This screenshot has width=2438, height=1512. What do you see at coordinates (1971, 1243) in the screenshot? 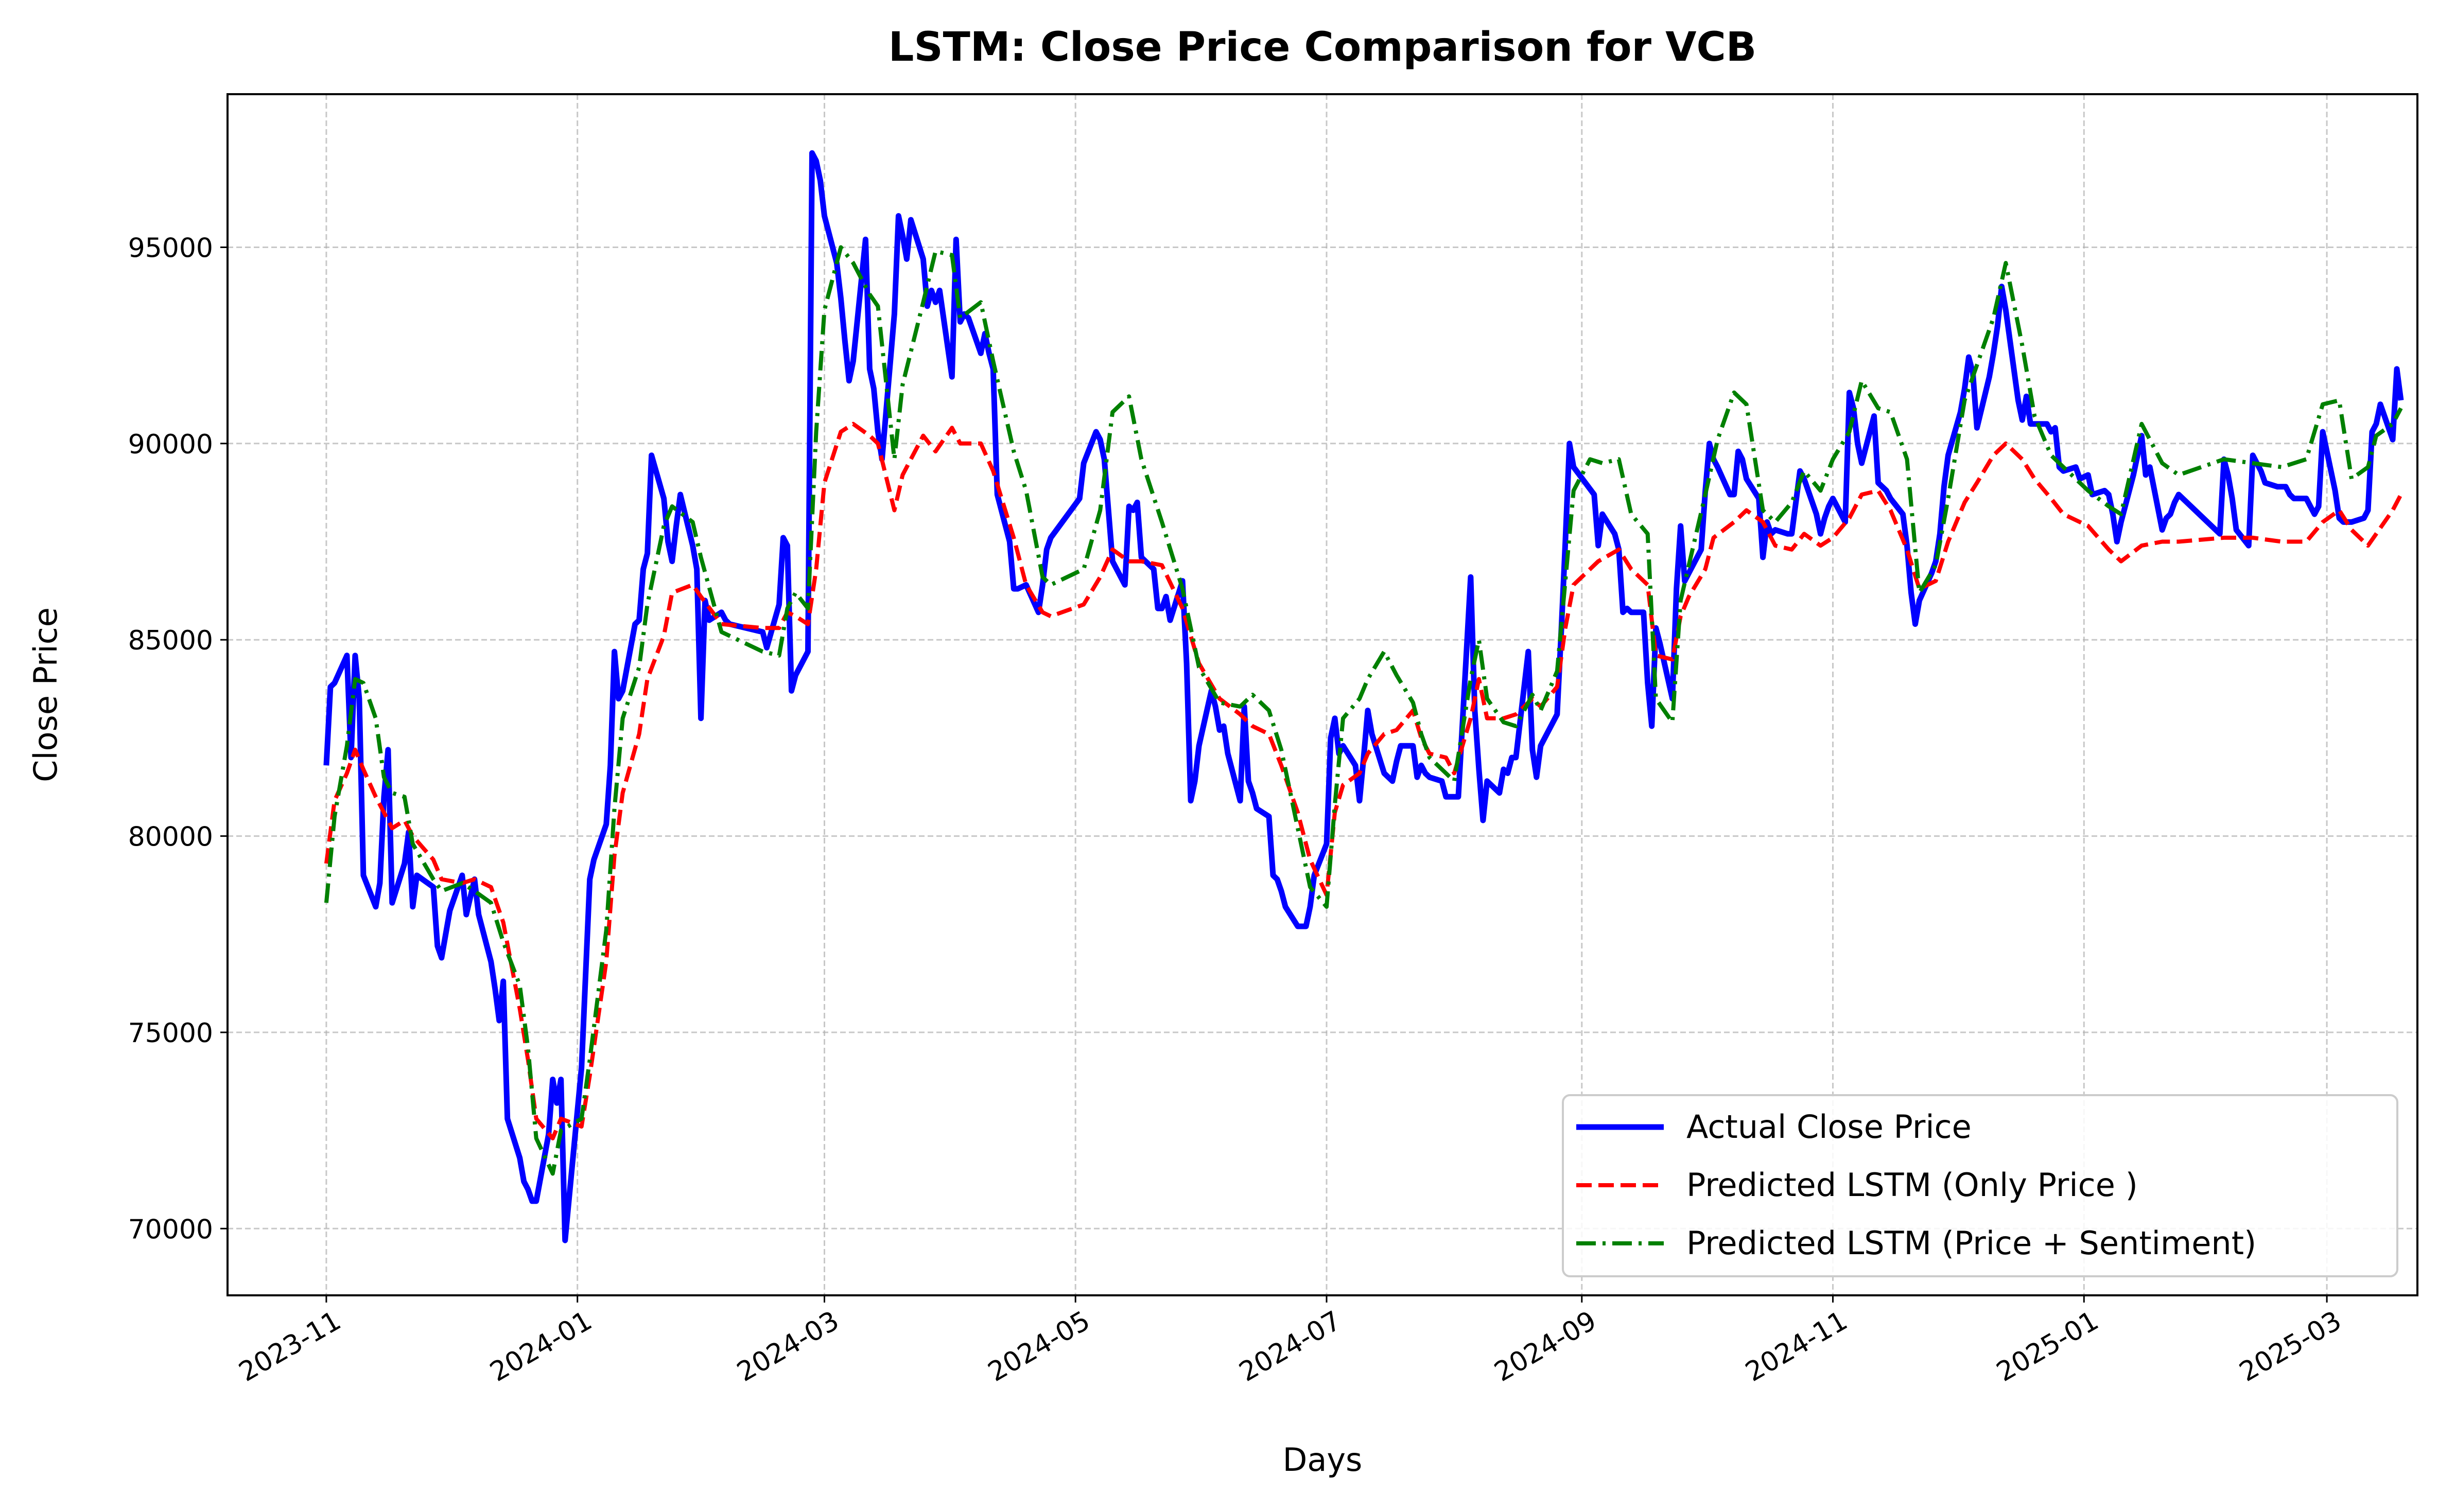
I see `legend-label-price-sentiment: Predicted LSTM (Price + Sentiment)` at bounding box center [1971, 1243].